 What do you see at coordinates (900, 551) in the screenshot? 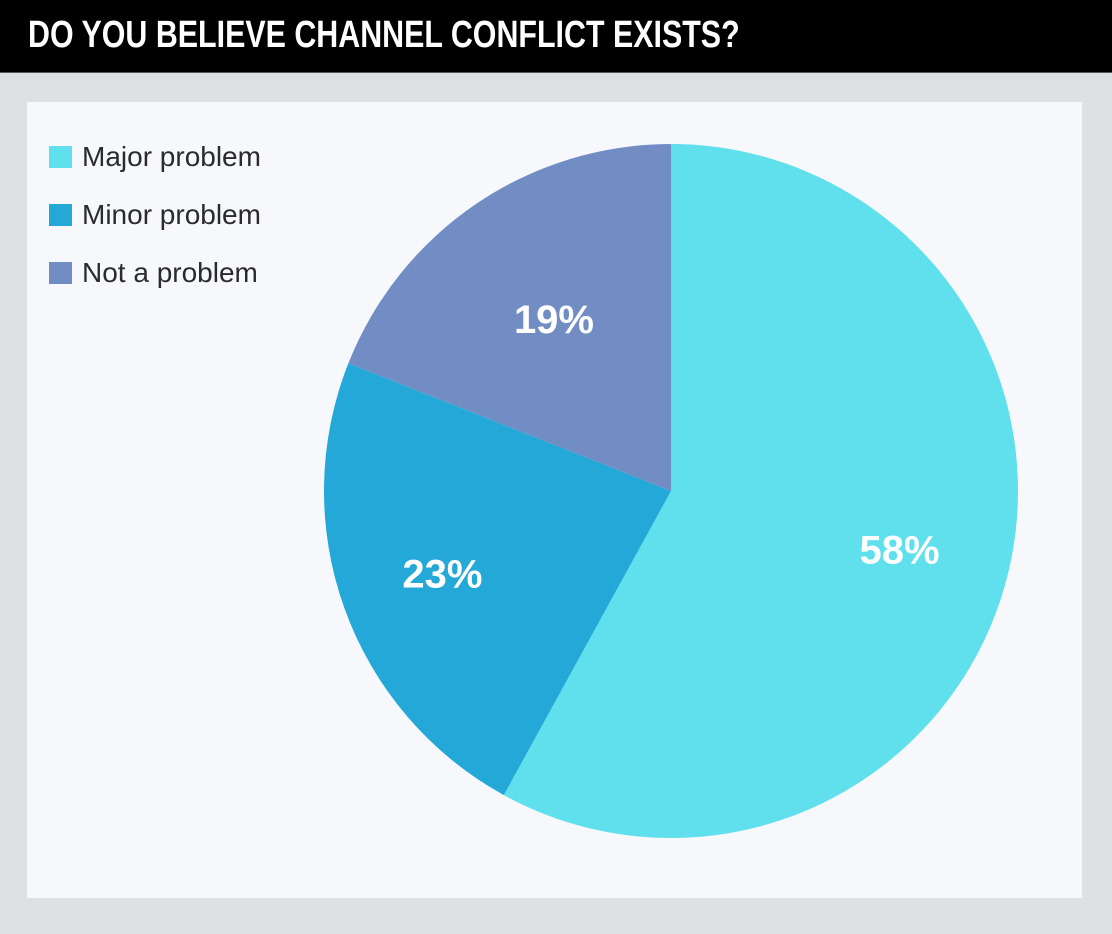
I see `data-label: 58%` at bounding box center [900, 551].